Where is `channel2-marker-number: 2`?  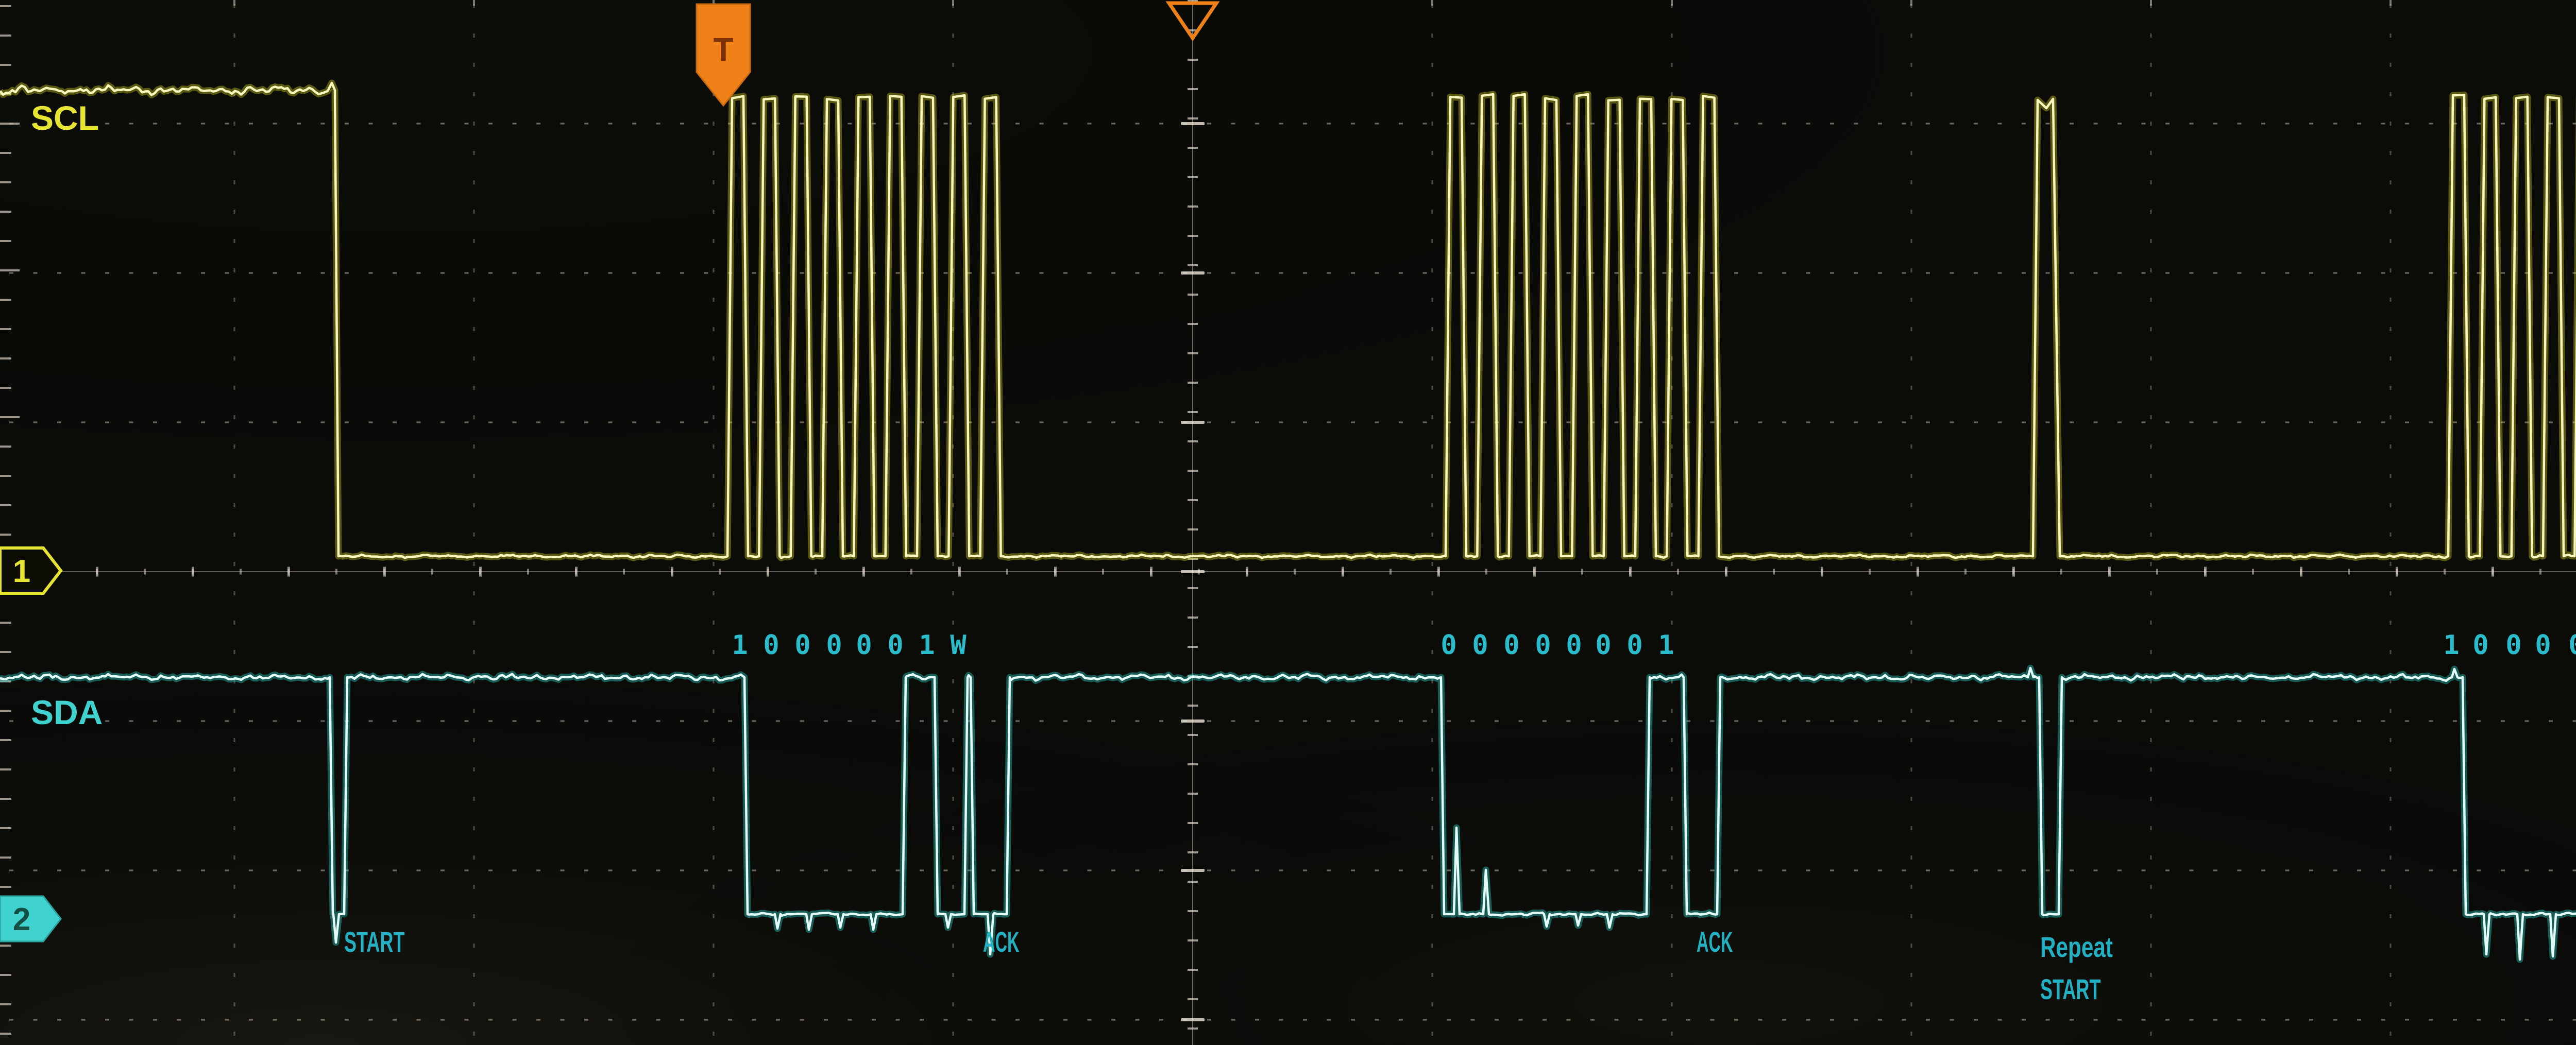
channel2-marker-number: 2 is located at coordinates (21, 919).